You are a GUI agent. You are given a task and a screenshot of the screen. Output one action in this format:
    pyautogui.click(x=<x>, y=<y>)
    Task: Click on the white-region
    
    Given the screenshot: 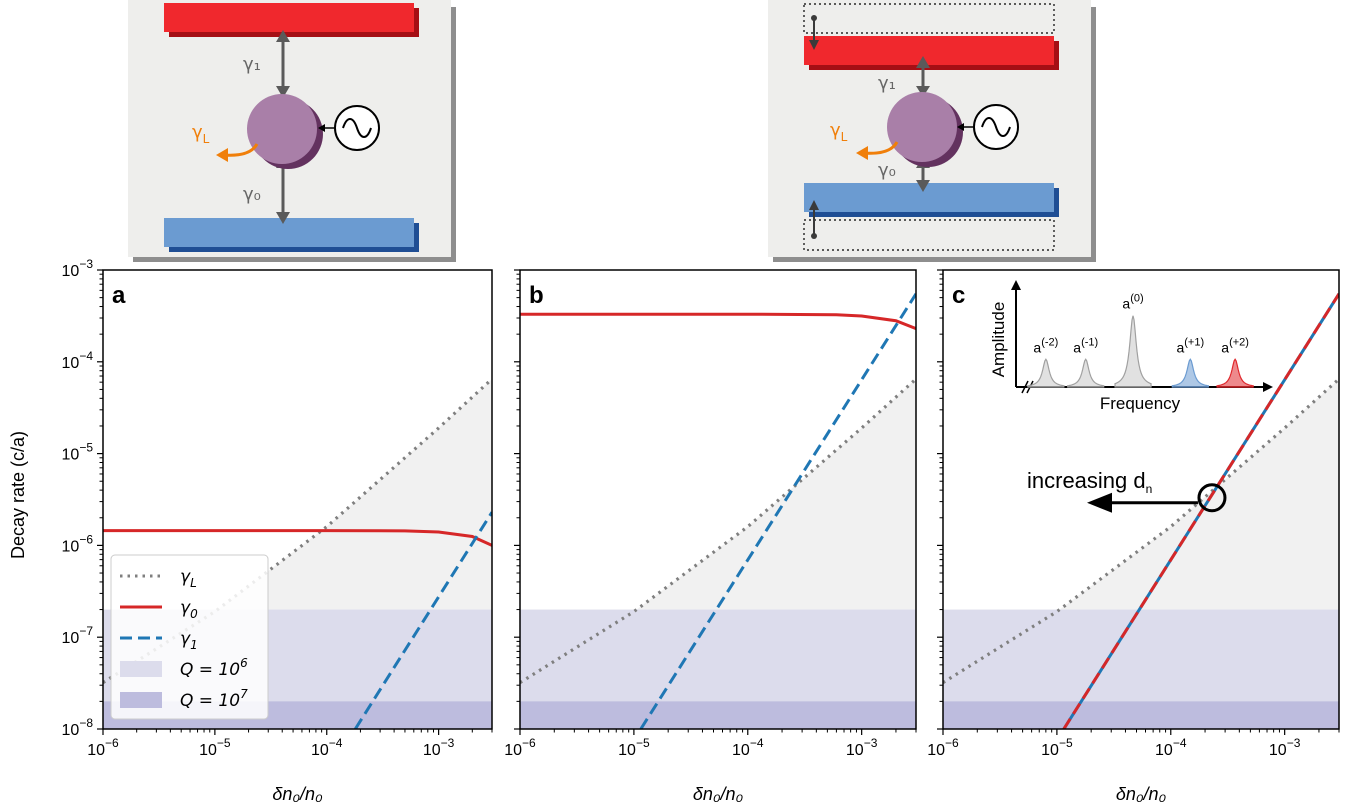 What is the action you would take?
    pyautogui.click(x=718, y=476)
    